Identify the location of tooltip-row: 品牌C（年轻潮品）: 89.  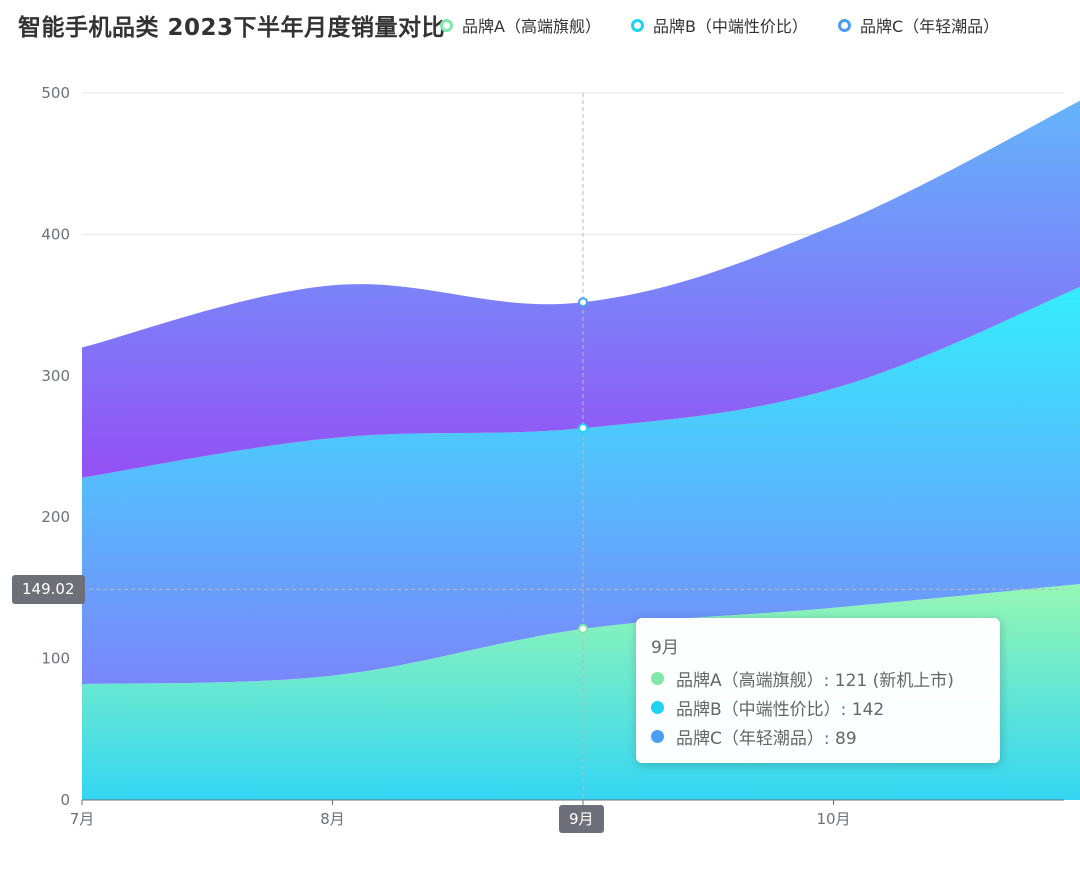
(818, 736).